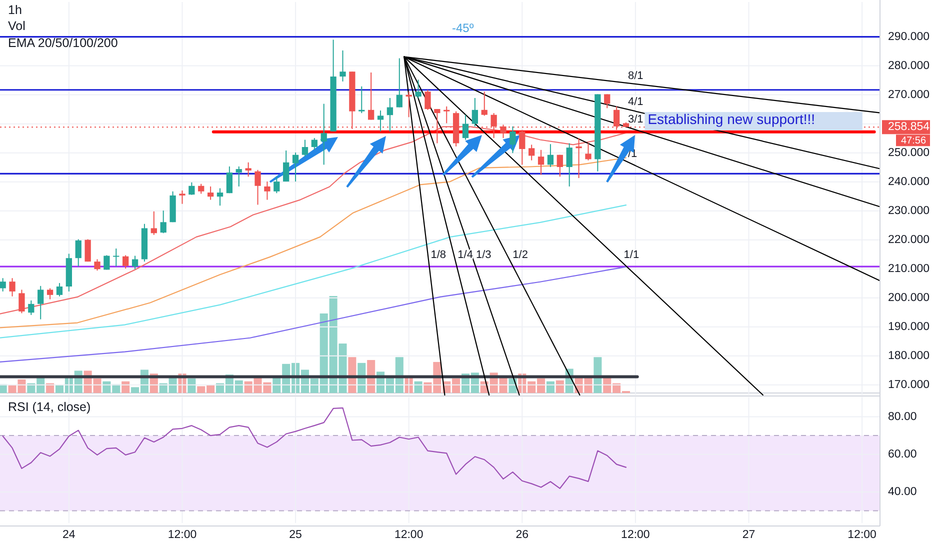 The image size is (932, 550). Describe the element at coordinates (909, 298) in the screenshot. I see `y-tick-label: 200.000` at that location.